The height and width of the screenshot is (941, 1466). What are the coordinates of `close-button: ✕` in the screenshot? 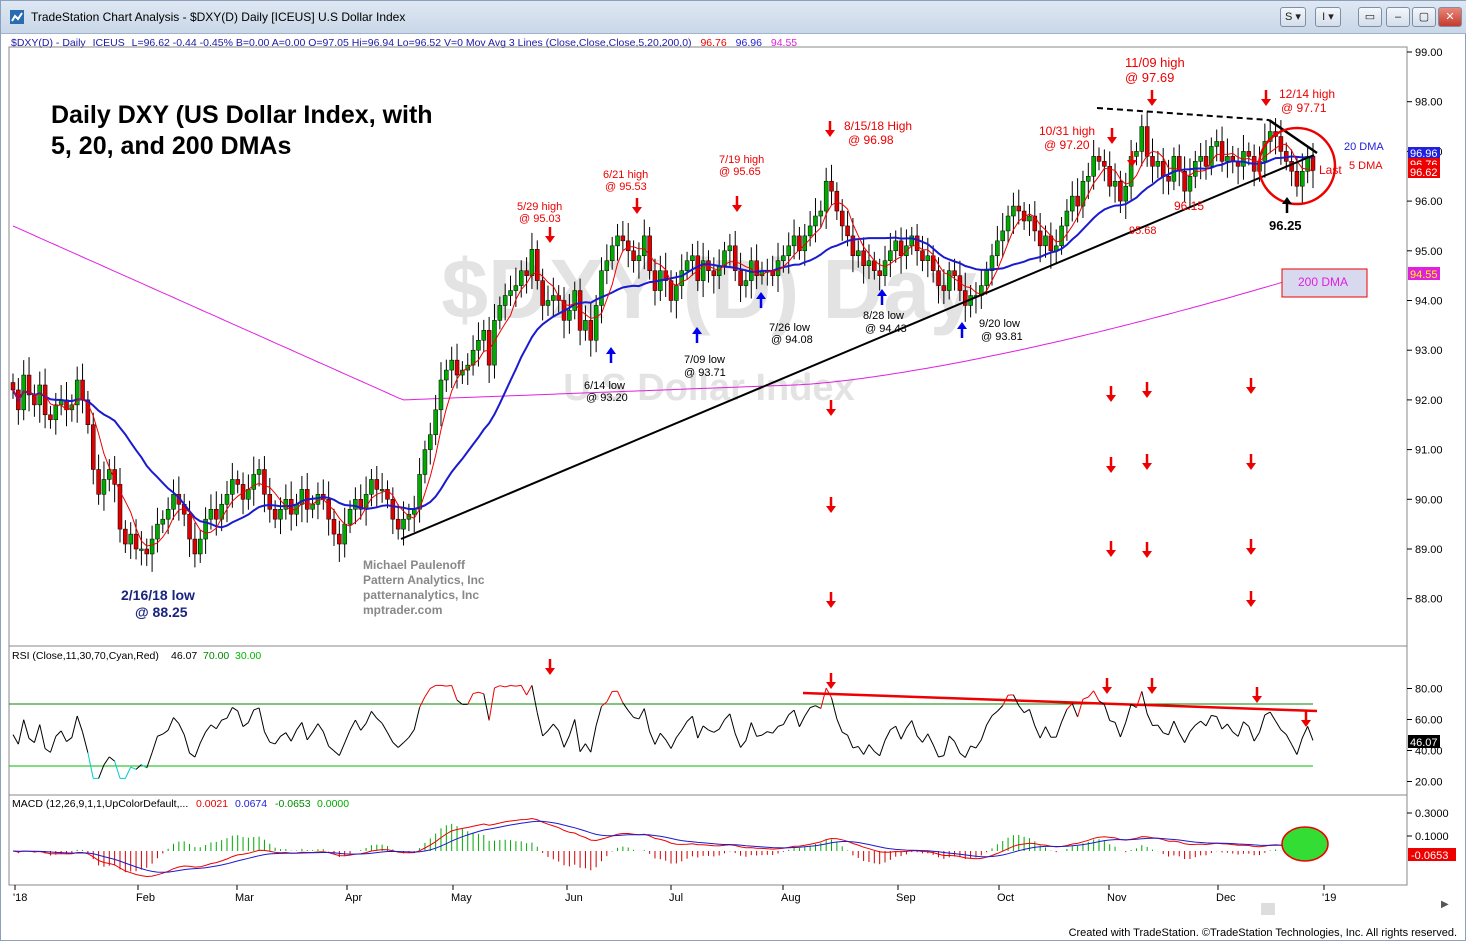 It's located at (1450, 17).